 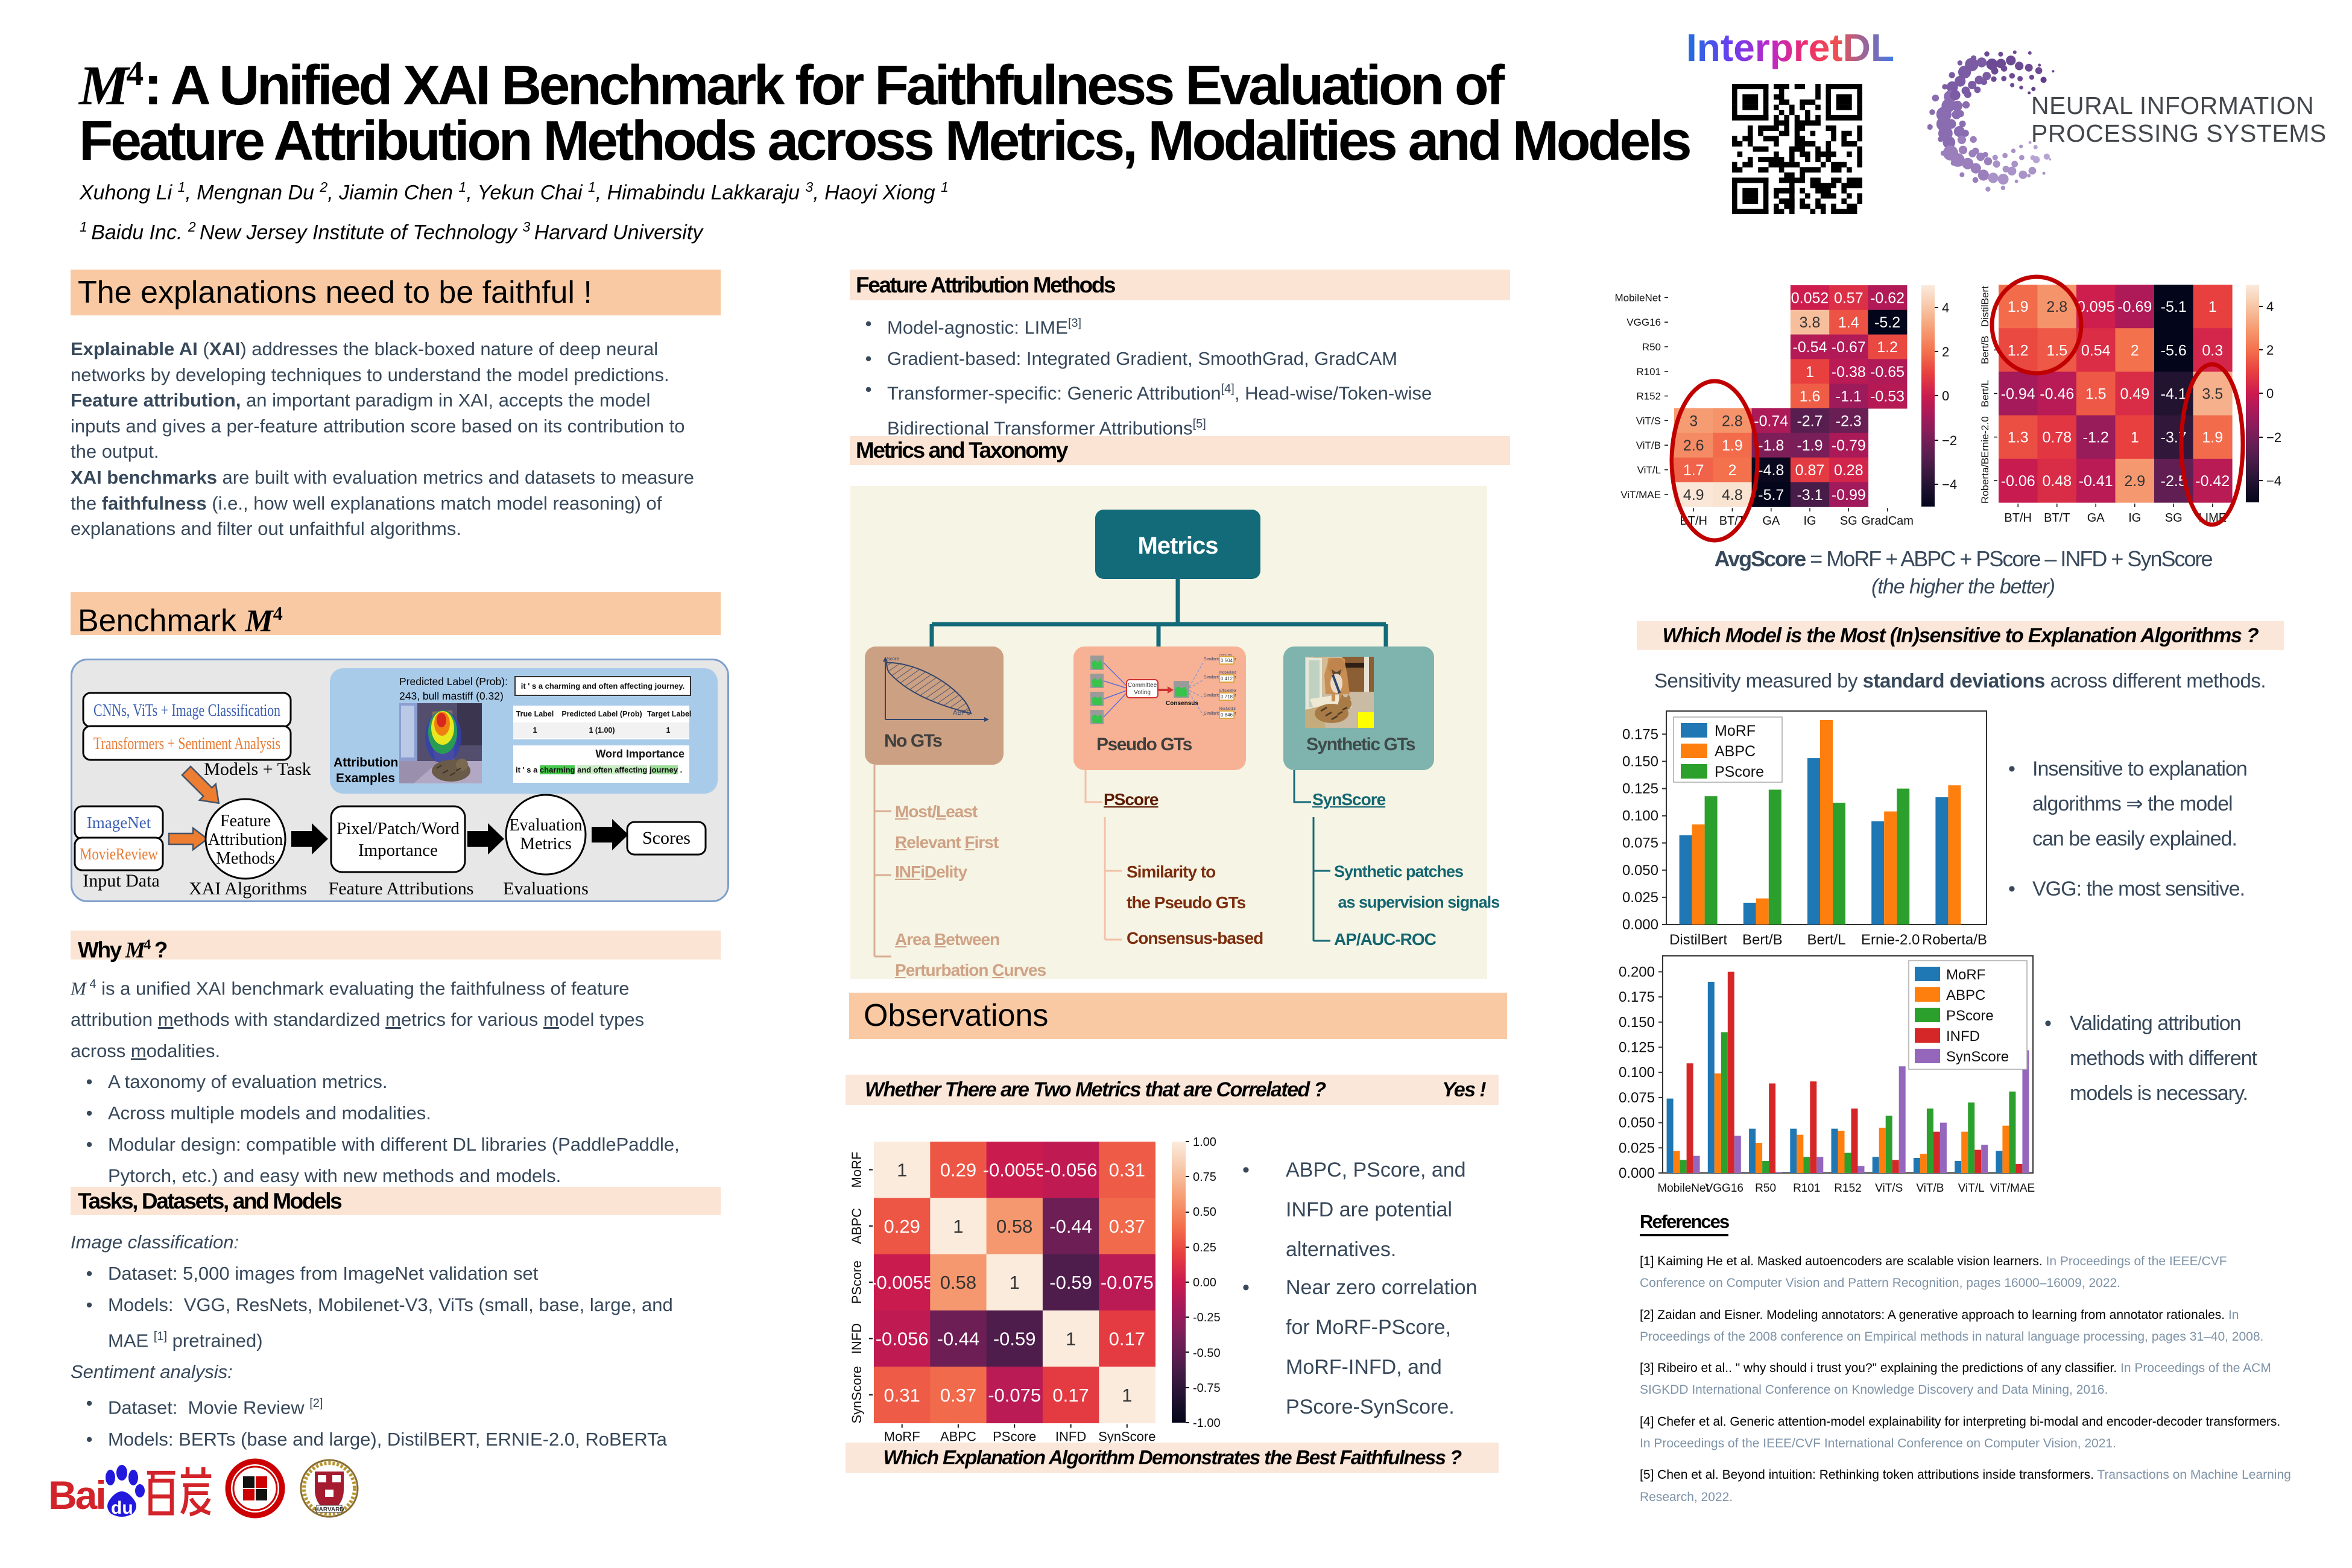 I want to click on svg-text: -2.3, so click(x=1849, y=421).